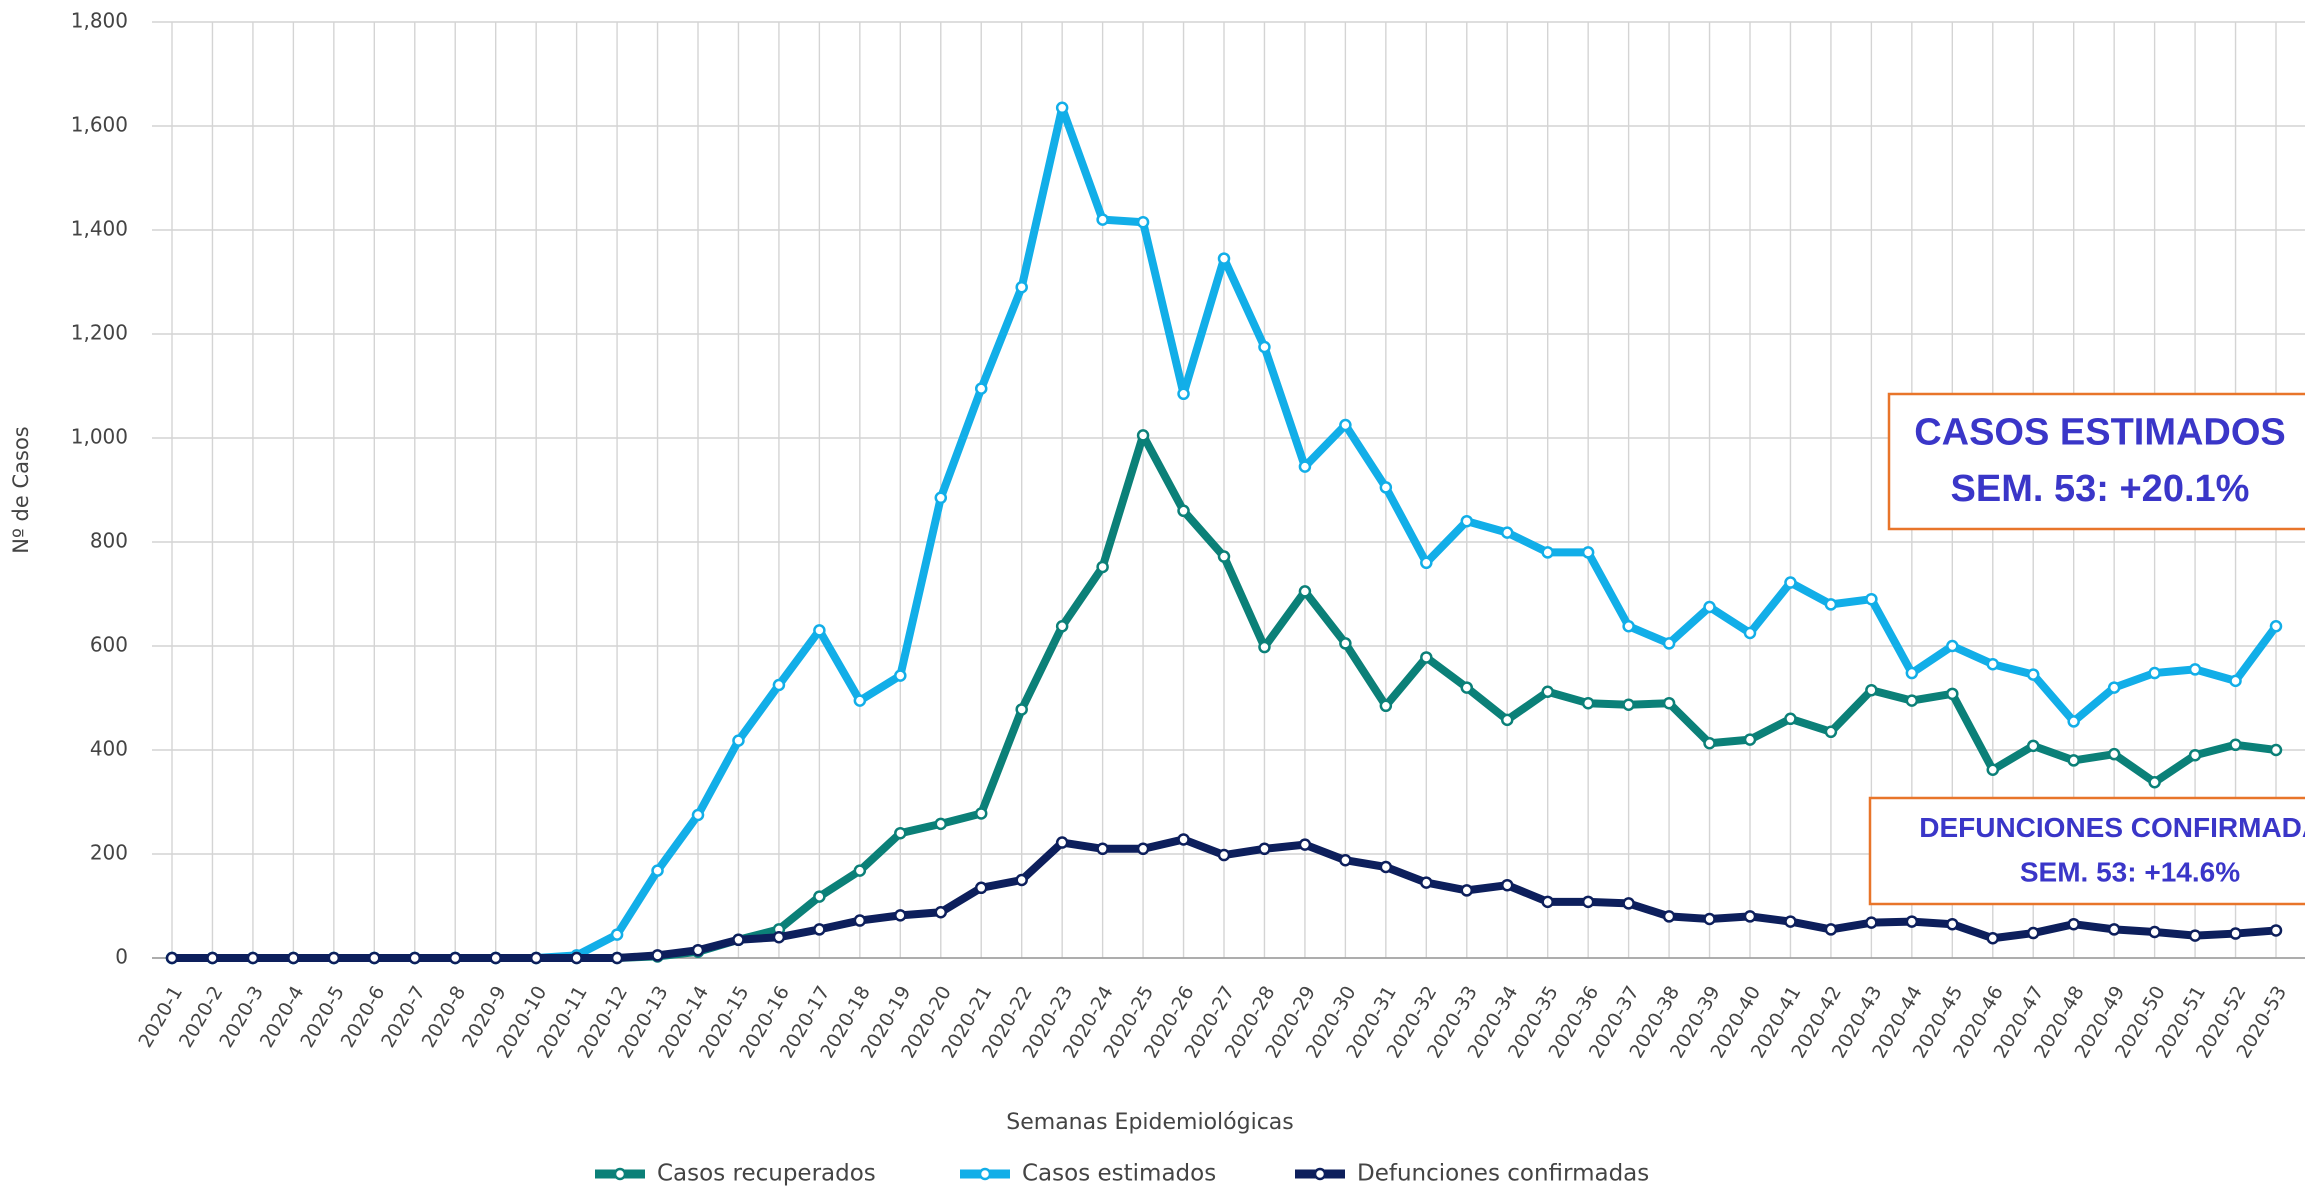 The image size is (2305, 1189). I want to click on y-tick-label: 800, so click(109, 541).